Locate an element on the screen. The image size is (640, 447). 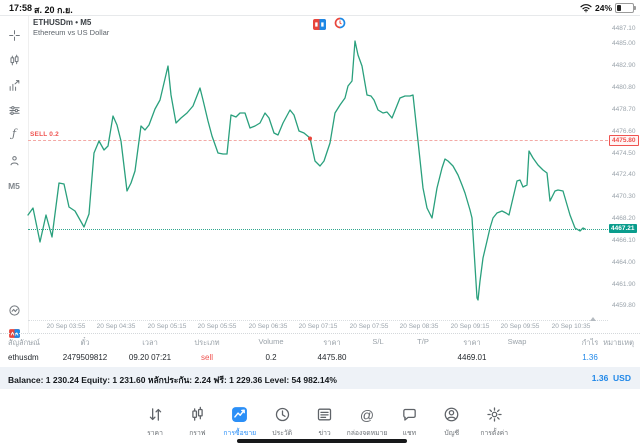
nav-history: ประวัติ is located at coordinates (282, 422).